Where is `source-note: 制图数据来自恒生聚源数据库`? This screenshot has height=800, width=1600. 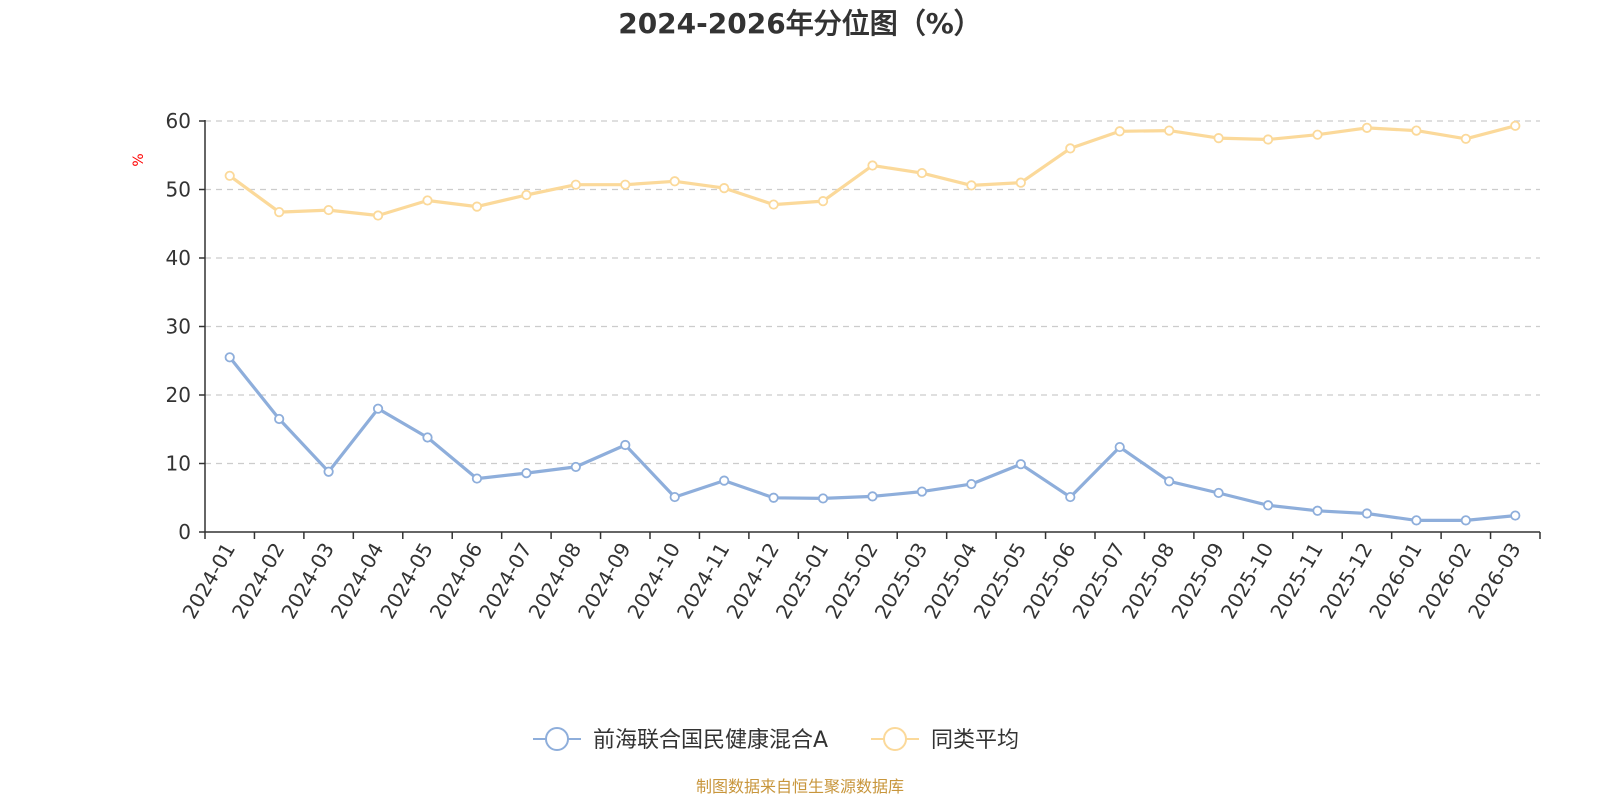 source-note: 制图数据来自恒生聚源数据库 is located at coordinates (800, 786).